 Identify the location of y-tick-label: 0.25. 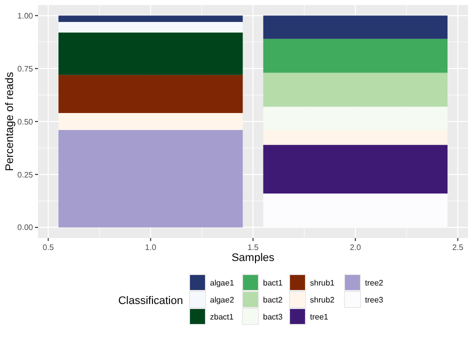
(25, 175).